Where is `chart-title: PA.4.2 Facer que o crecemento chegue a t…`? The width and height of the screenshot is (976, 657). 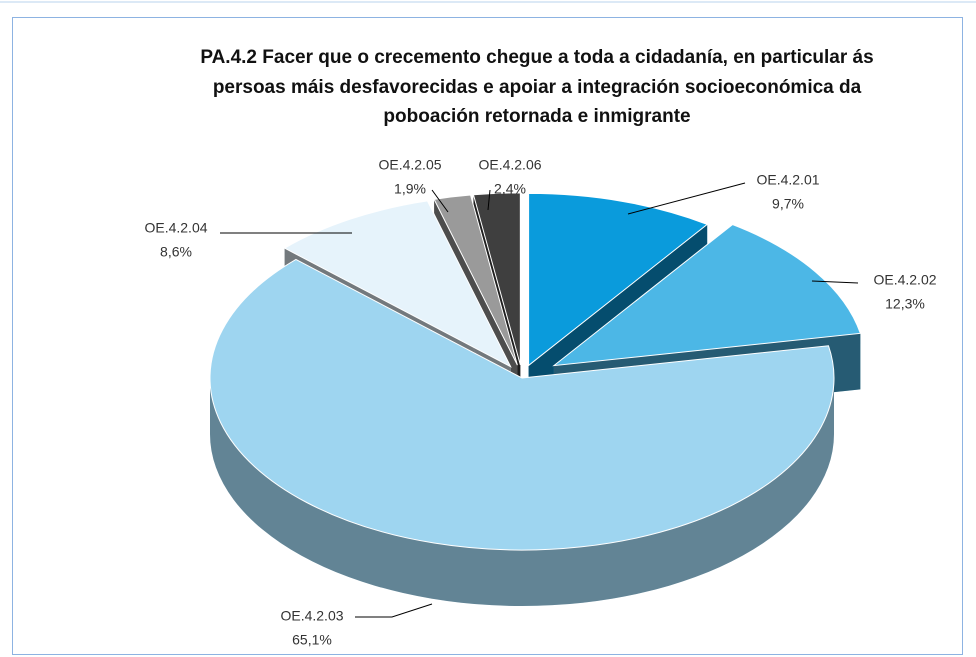 chart-title: PA.4.2 Facer que o crecemento chegue a t… is located at coordinates (536, 57).